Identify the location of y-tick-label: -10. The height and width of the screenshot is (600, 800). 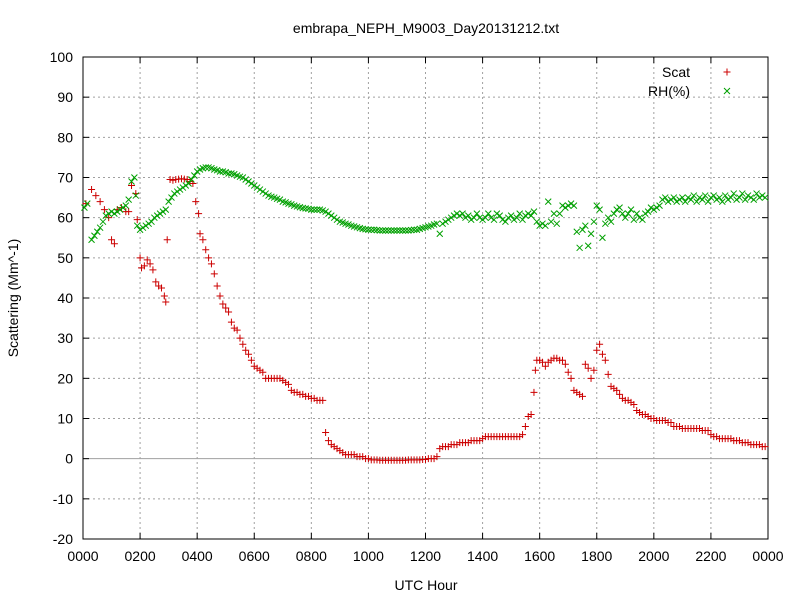
(63, 499).